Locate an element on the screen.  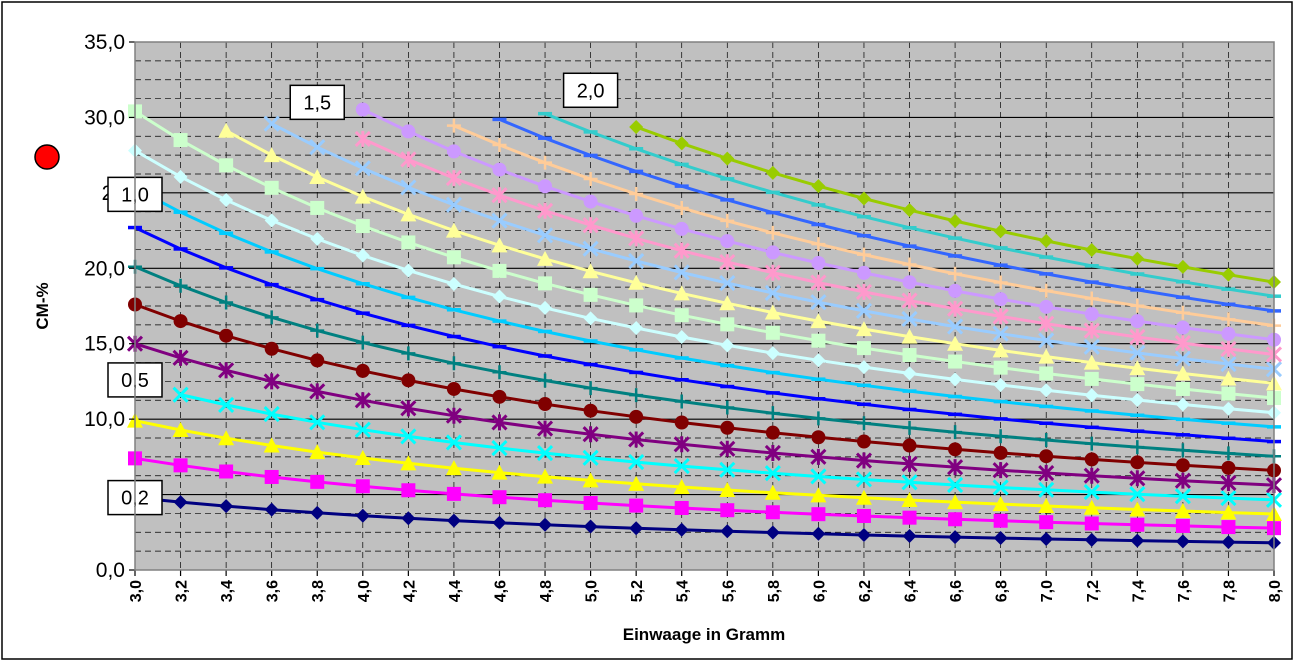
annotation-text: 1,5 is located at coordinates (317, 103).